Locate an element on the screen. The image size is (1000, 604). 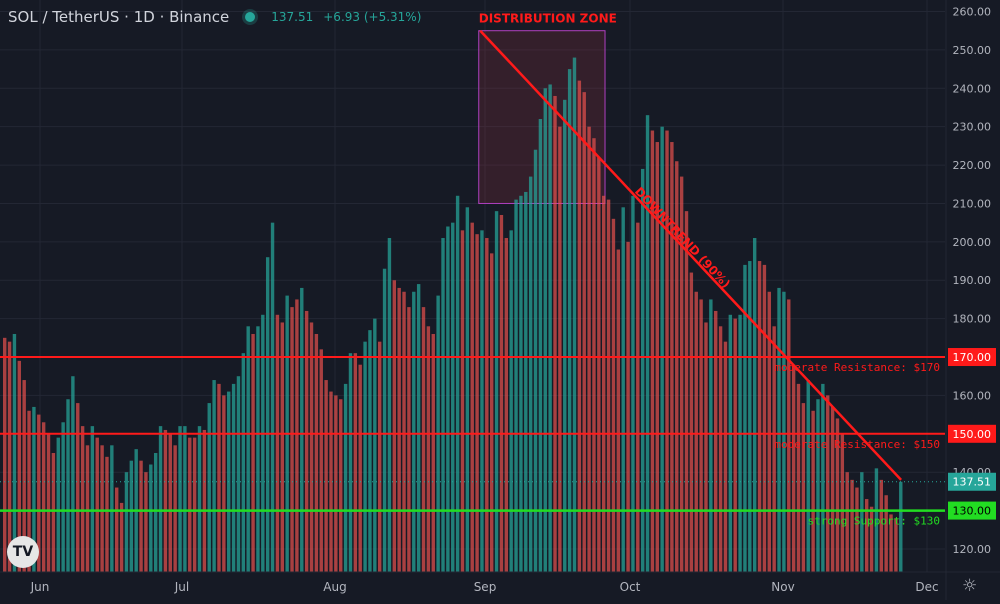
last-price: 137.51 is located at coordinates (292, 17).